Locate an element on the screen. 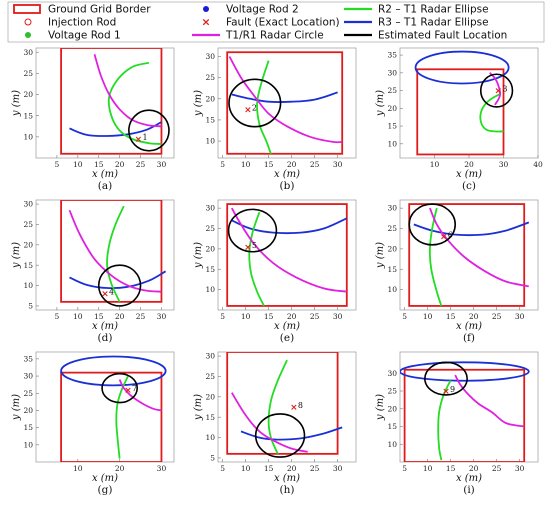 This screenshot has width=550, height=522. panel-caption: (f) is located at coordinates (469, 338).